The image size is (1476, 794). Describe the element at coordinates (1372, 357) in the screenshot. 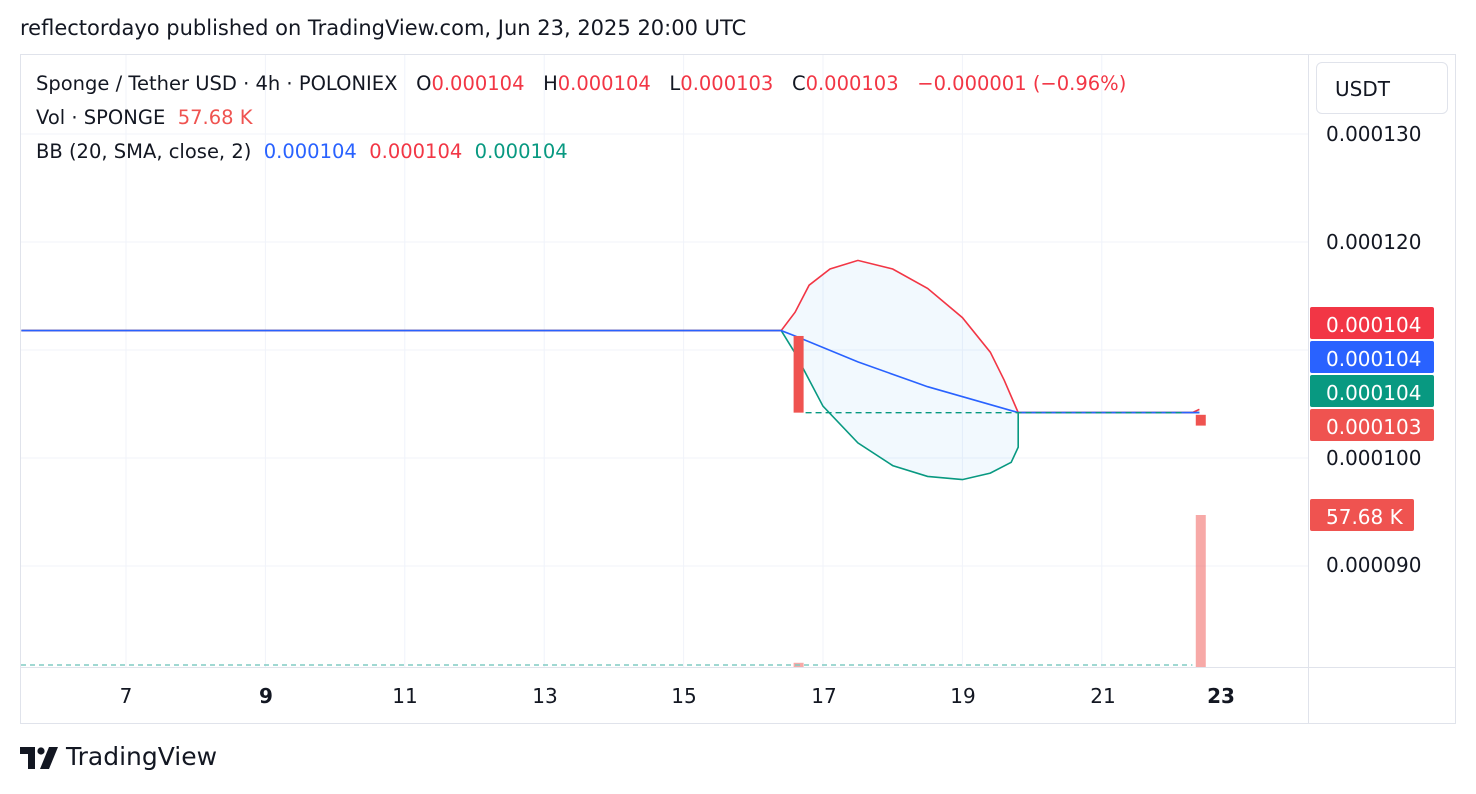

I see `basis-tag: 0.000104` at that location.